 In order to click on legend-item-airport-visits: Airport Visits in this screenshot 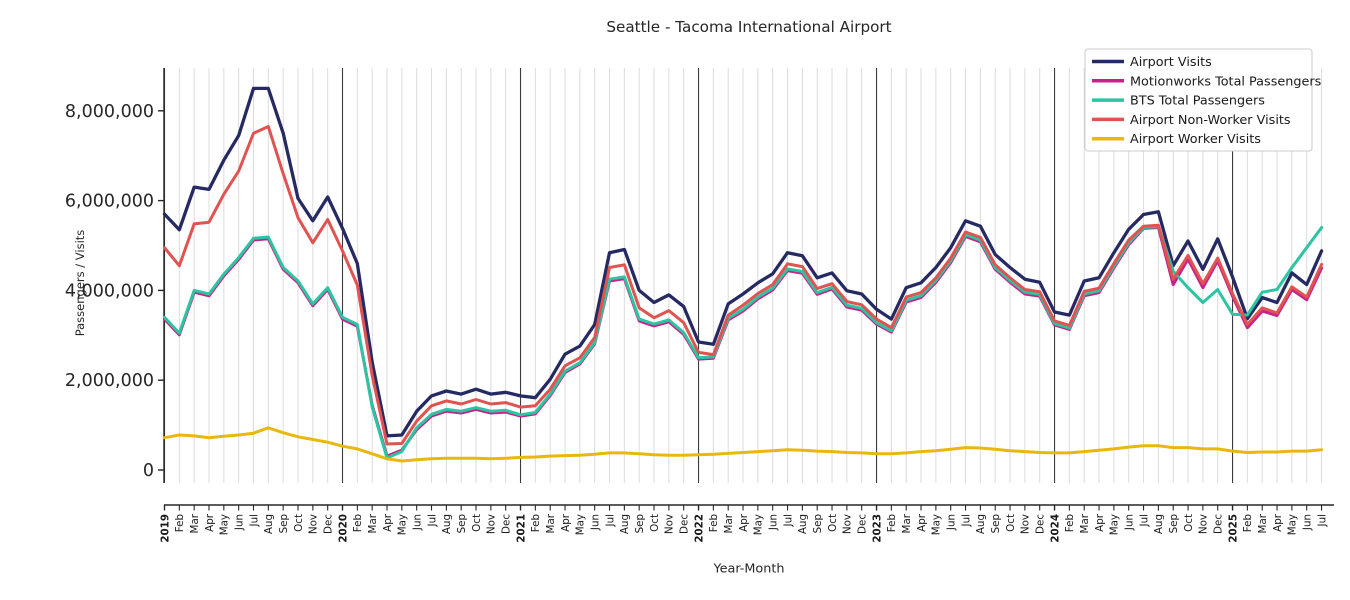, I will do `click(1152, 62)`.